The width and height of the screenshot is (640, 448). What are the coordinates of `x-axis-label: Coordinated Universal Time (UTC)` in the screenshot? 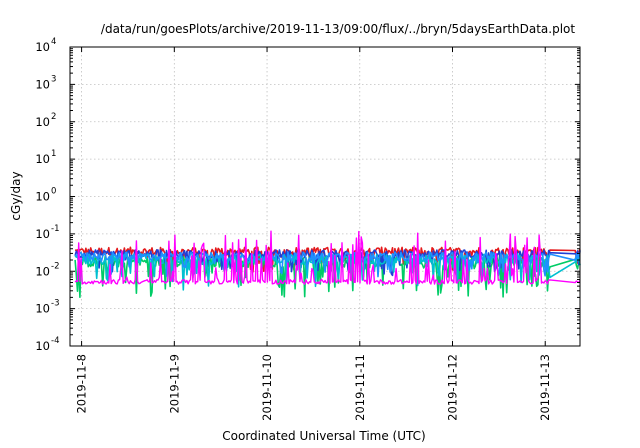 It's located at (323, 436).